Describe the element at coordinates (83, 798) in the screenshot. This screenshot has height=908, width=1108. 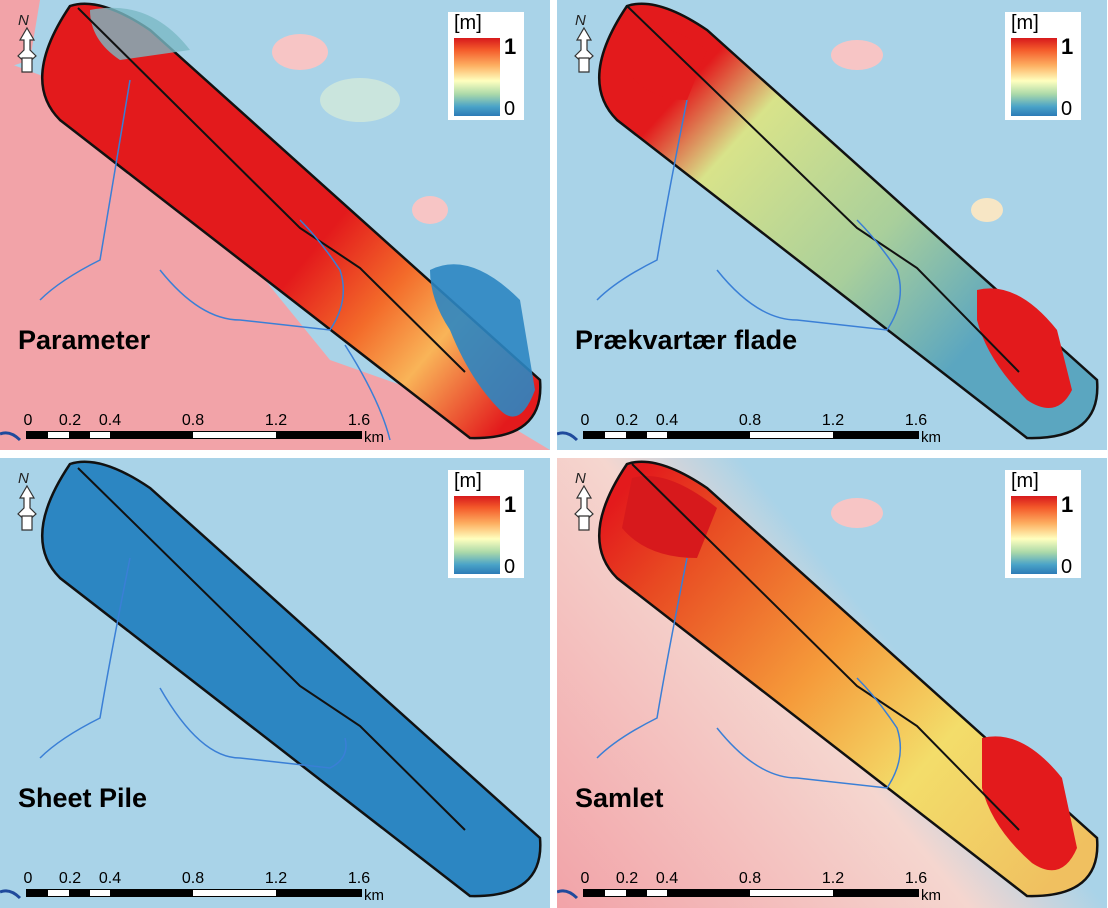
I see `panel-title: Sheet Pile` at that location.